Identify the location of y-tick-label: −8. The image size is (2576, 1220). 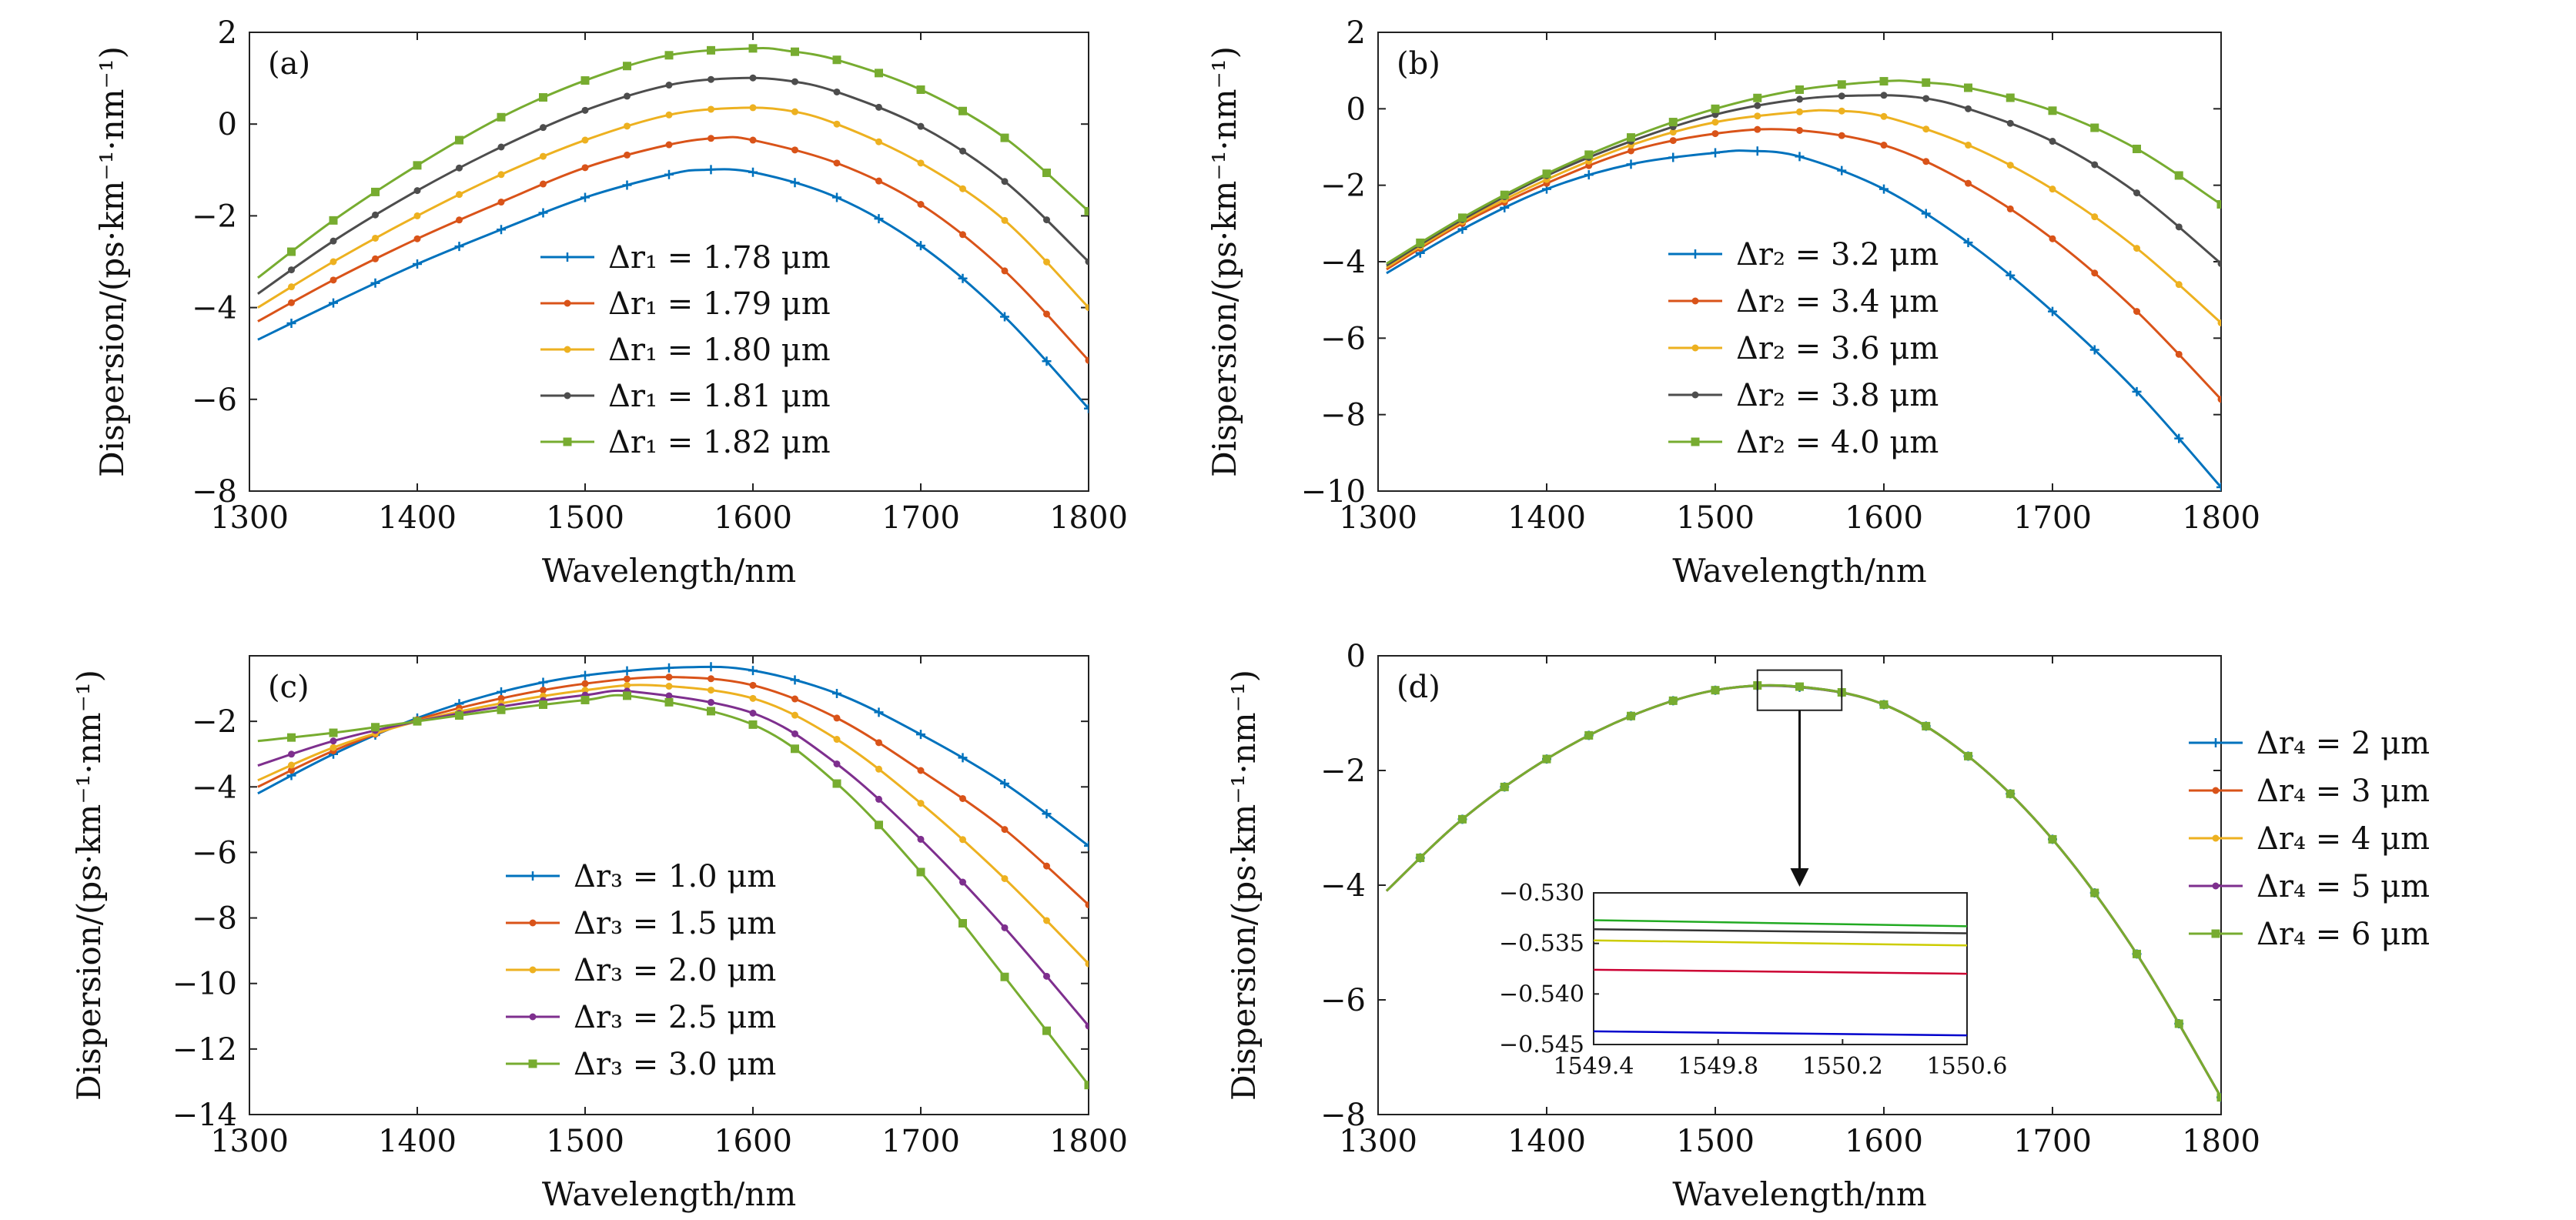
(1343, 1115).